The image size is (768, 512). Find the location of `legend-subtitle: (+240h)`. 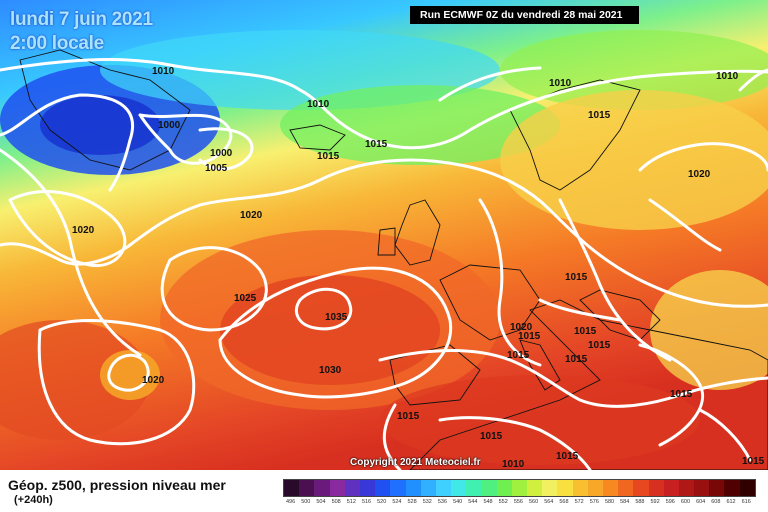

legend-subtitle: (+240h) is located at coordinates (33, 500).